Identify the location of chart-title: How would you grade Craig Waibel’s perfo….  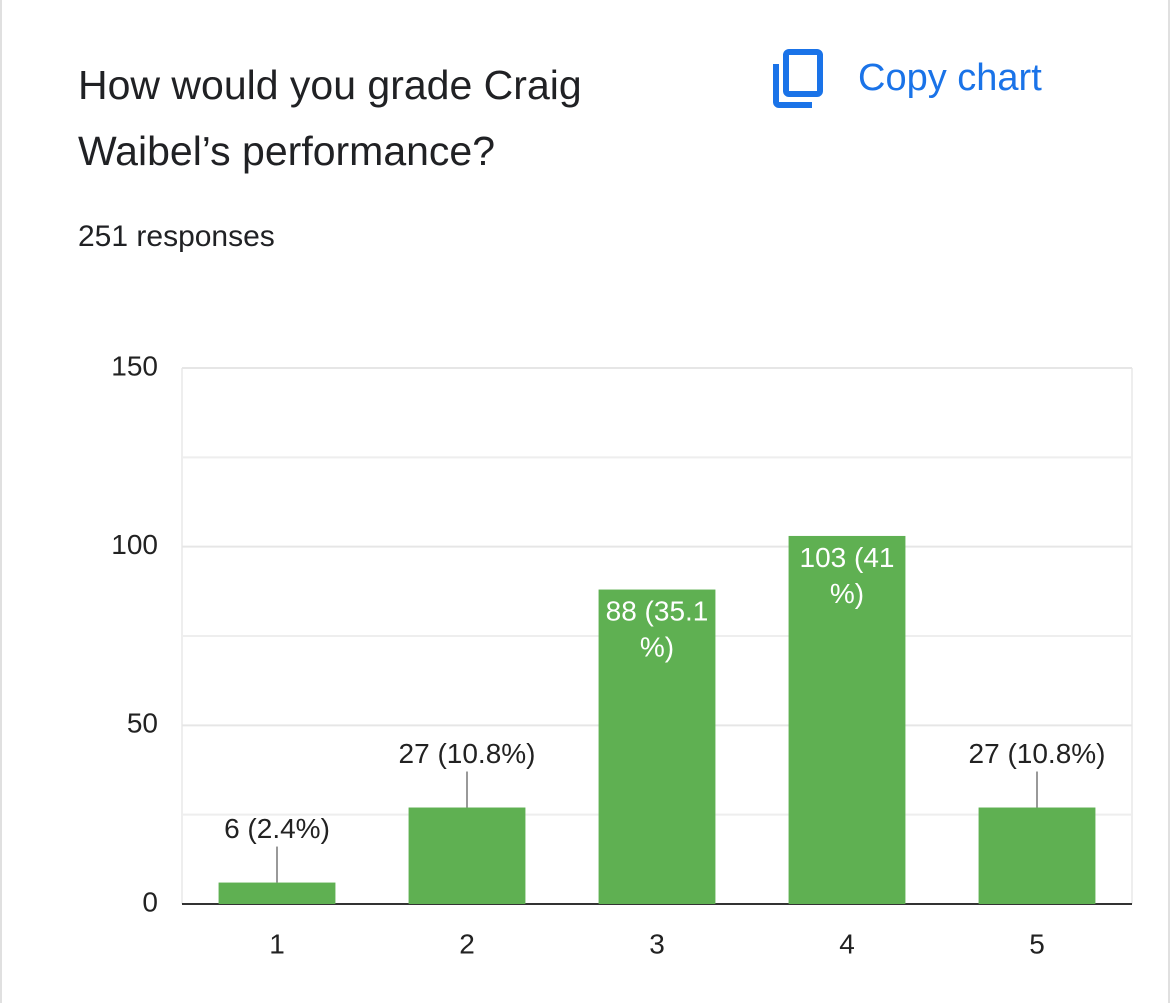
(330, 118).